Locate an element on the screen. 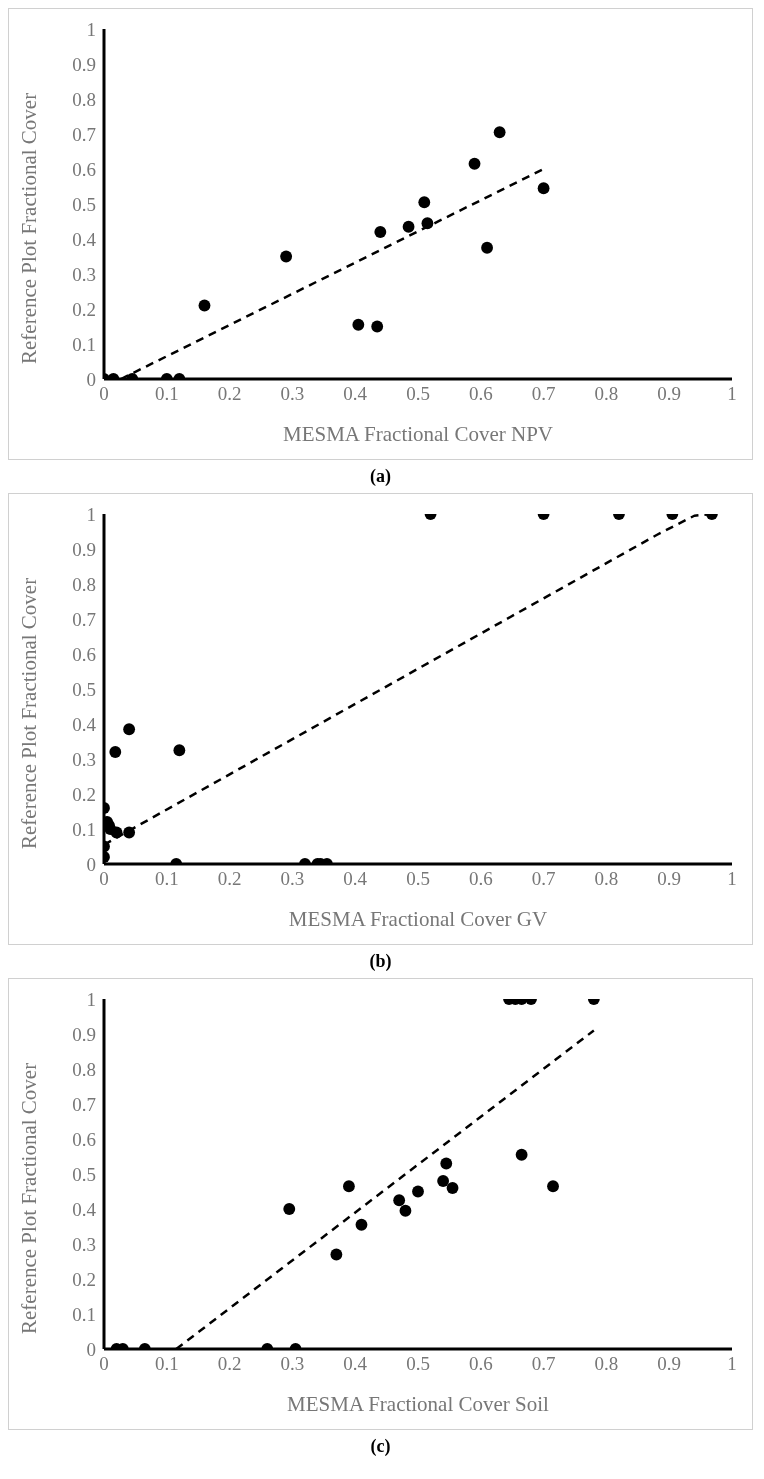 Image resolution: width=764 pixels, height=1479 pixels. x-axis-title: MESMA Fractional Cover Soil is located at coordinates (418, 1404).